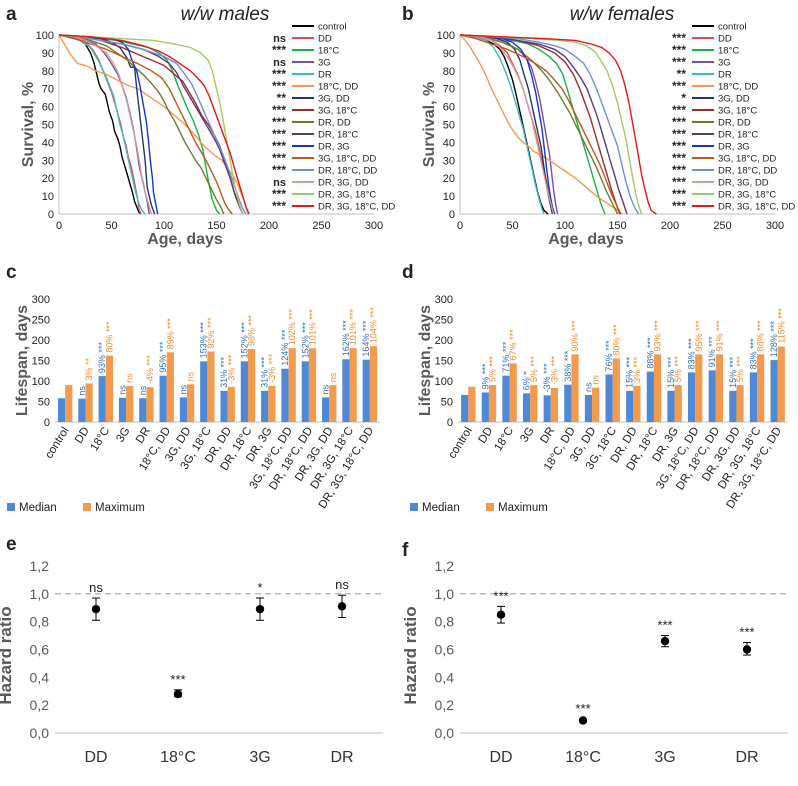 The height and width of the screenshot is (786, 798). Describe the element at coordinates (40, 594) in the screenshot. I see `y-tick-label: 1,0` at that location.